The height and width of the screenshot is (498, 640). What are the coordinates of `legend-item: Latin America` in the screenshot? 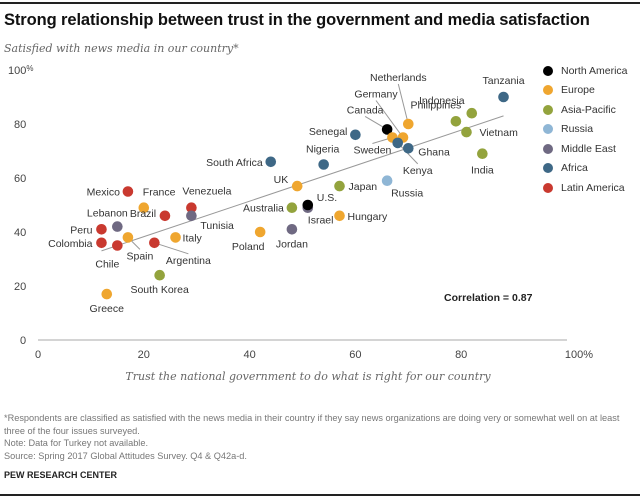 It's located at (585, 188).